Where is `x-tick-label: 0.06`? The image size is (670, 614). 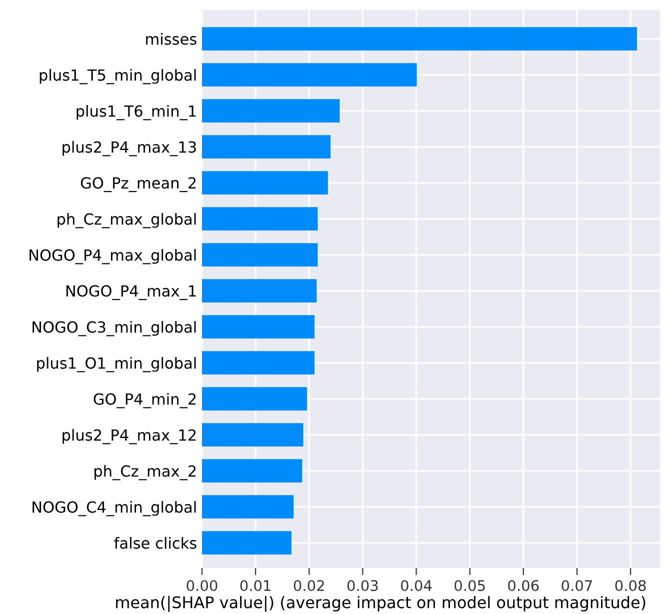 x-tick-label: 0.06 is located at coordinates (523, 586).